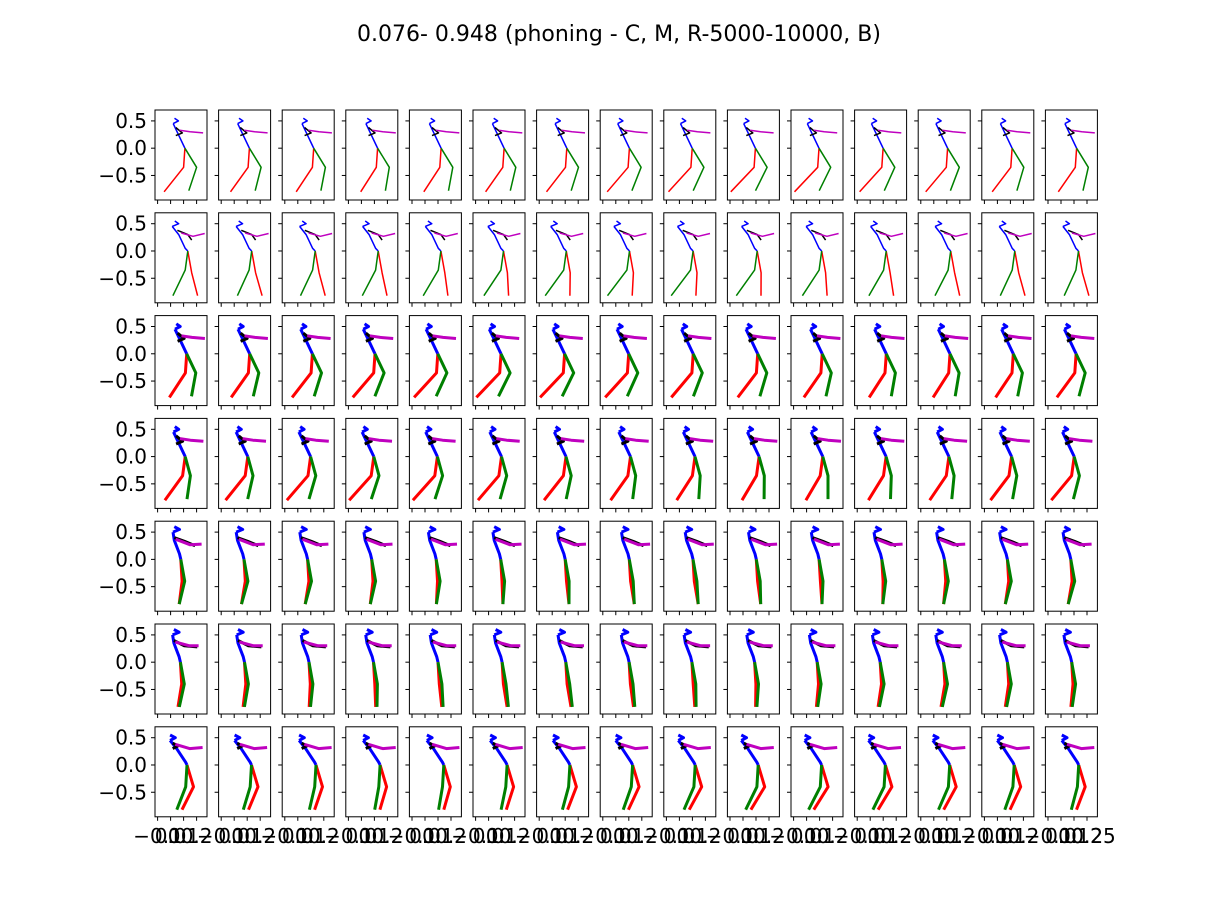  I want to click on subplot-r6-c6, so click(561, 773).